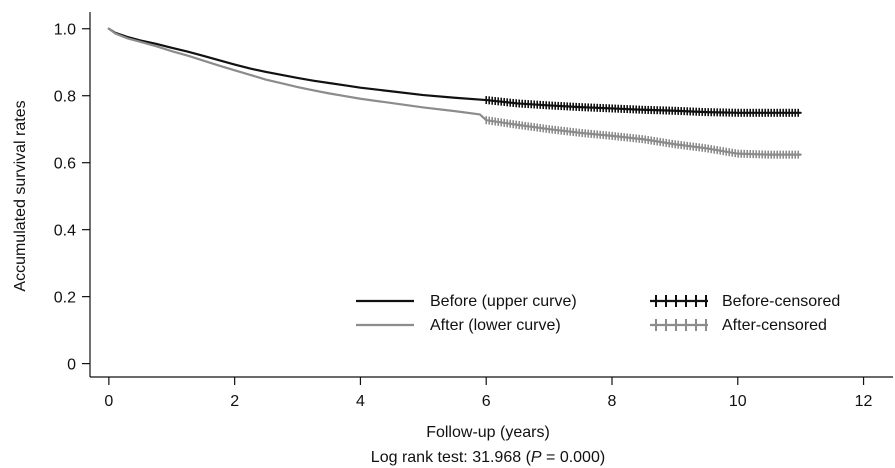 This screenshot has width=895, height=468. I want to click on legend-after-censored-swatch, so click(679, 325).